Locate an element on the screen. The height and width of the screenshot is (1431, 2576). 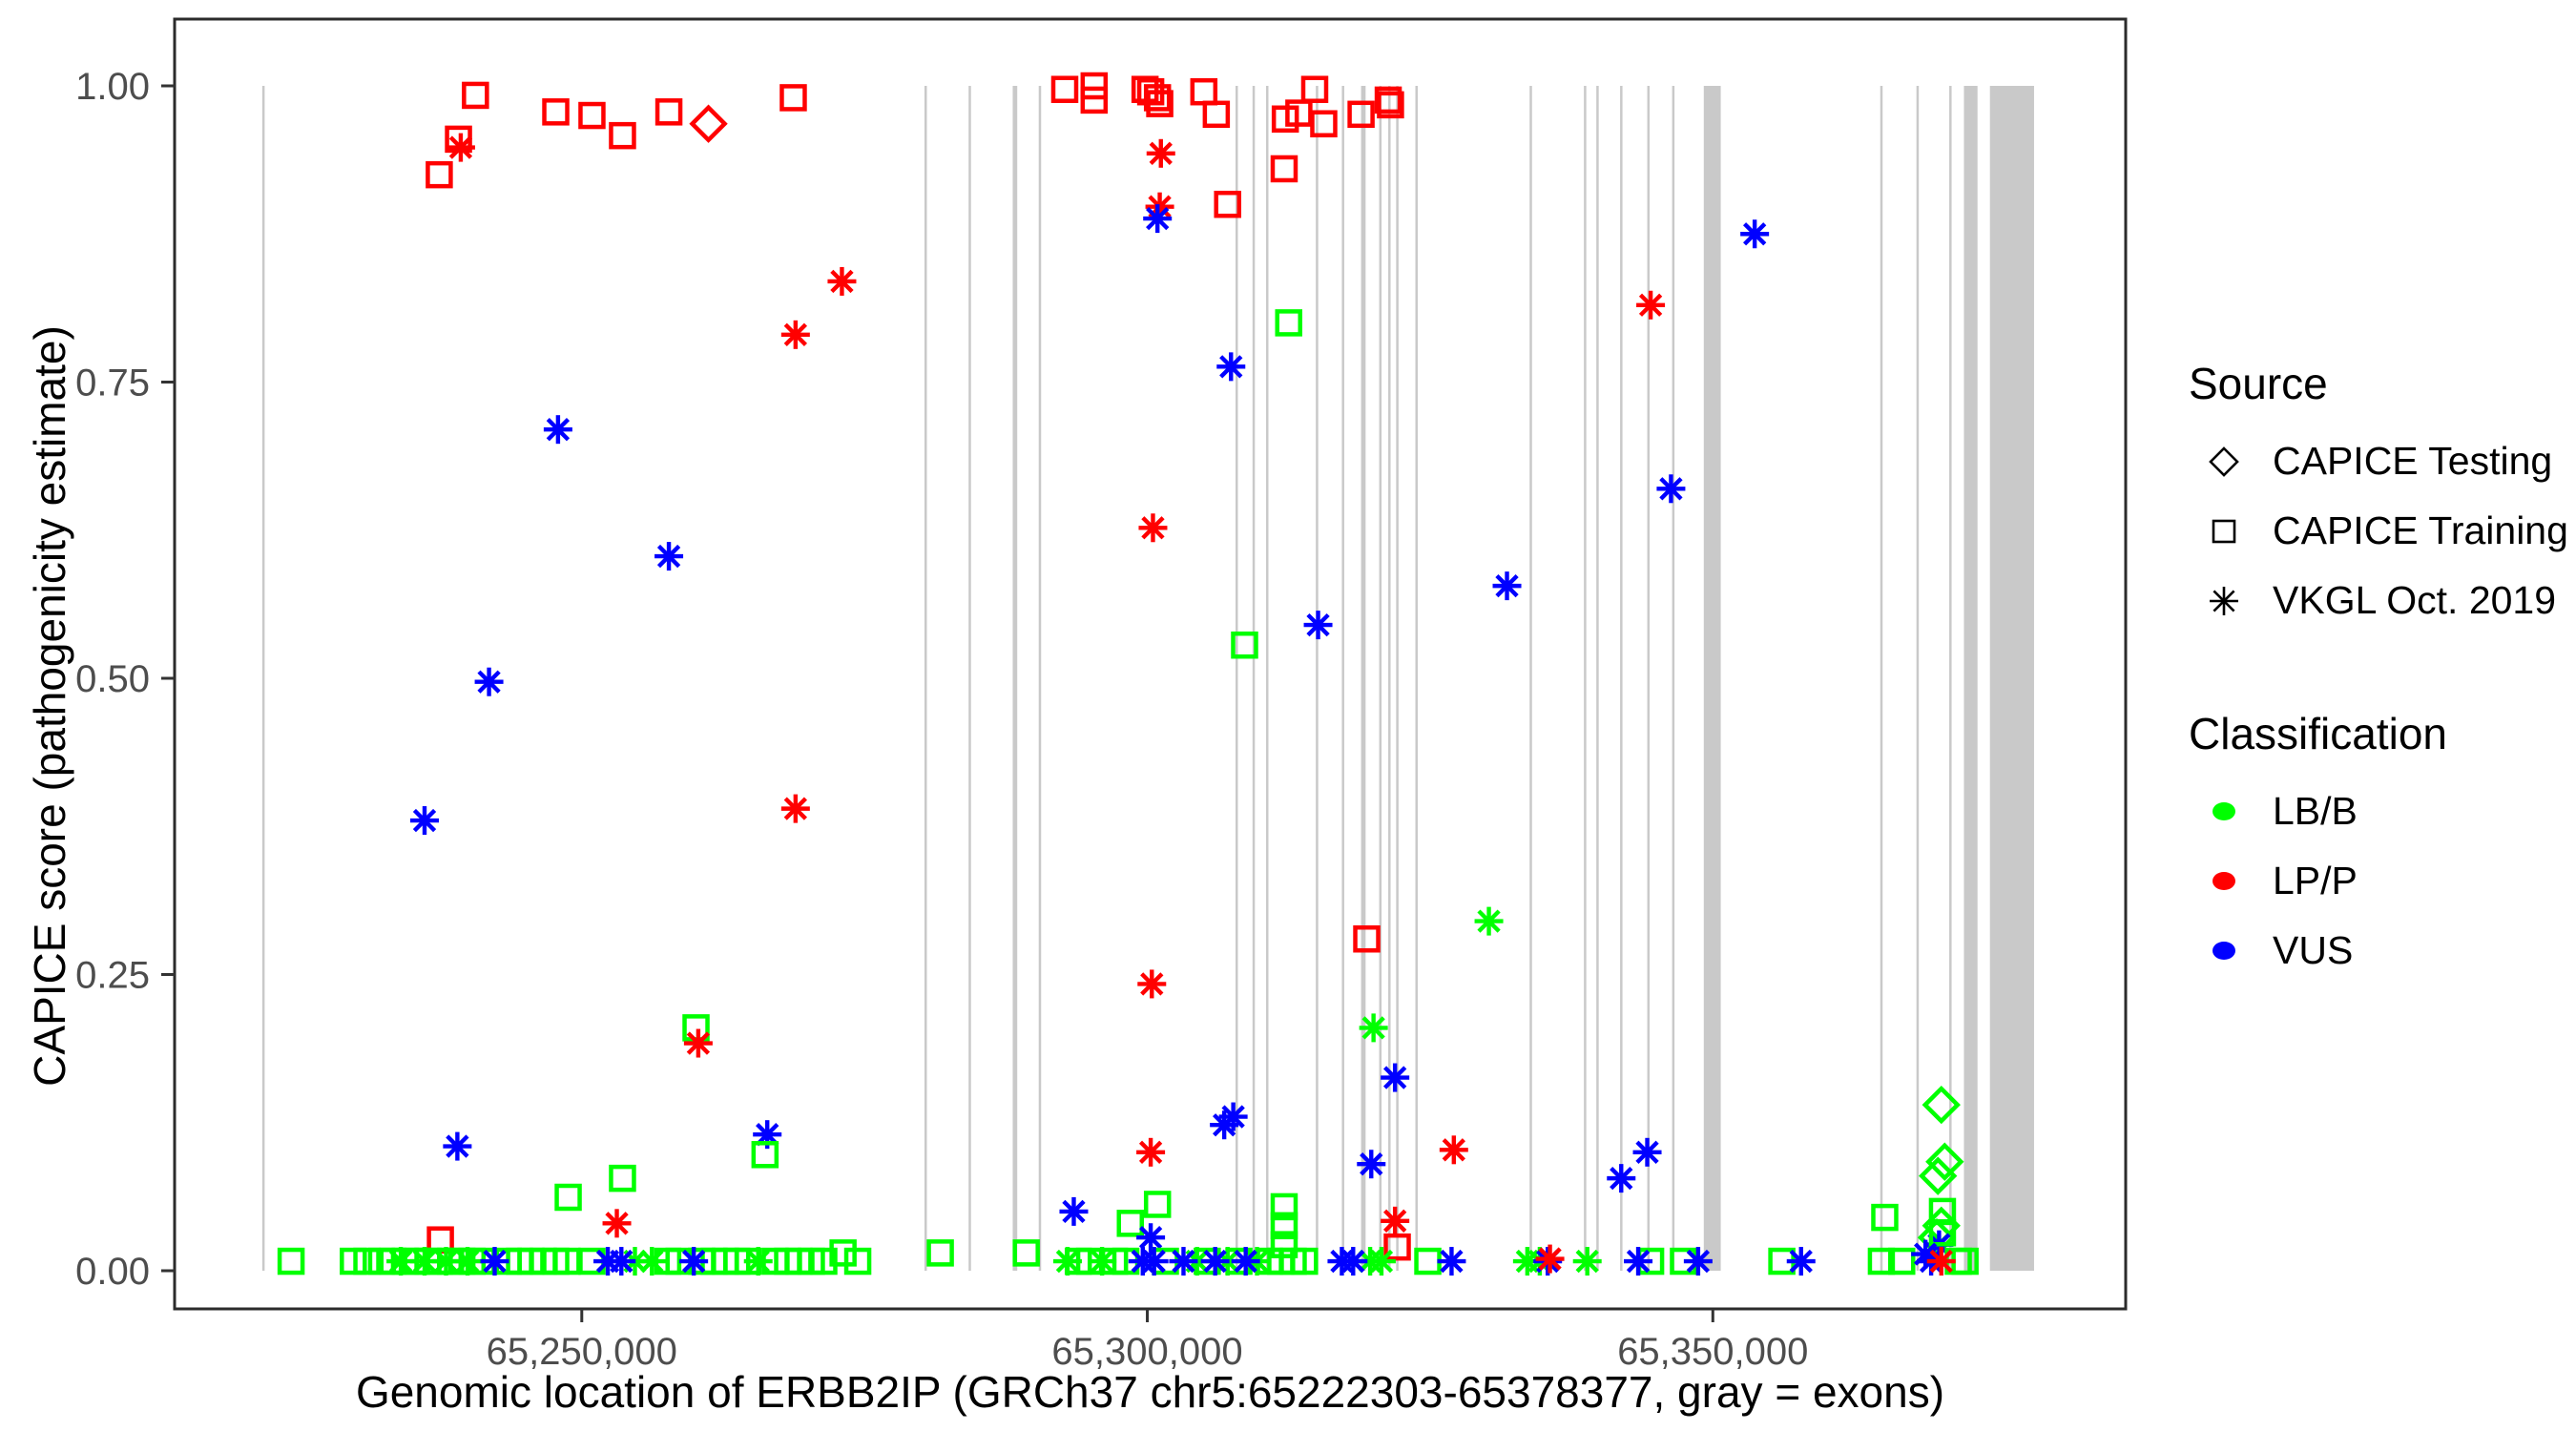
legend-label: LP/P is located at coordinates (2315, 880).